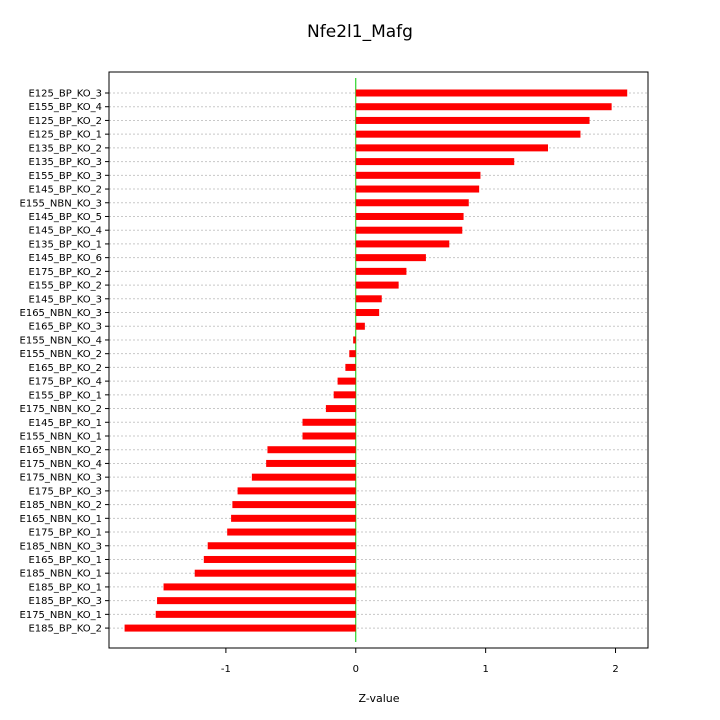  Describe the element at coordinates (65, 423) in the screenshot. I see `y-tick-label: E145_BP_KO_1` at that location.